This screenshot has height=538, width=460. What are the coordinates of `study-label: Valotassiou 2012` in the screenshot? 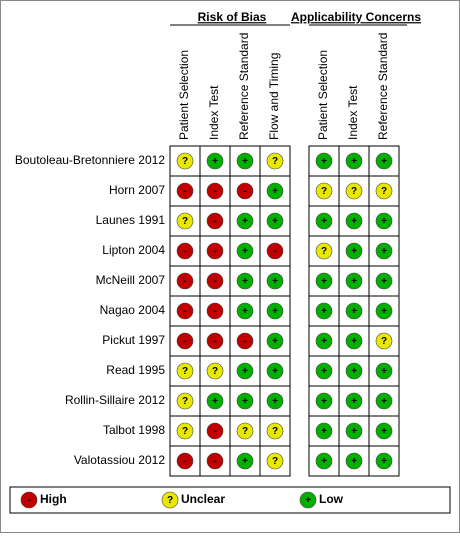 It's located at (120, 460).